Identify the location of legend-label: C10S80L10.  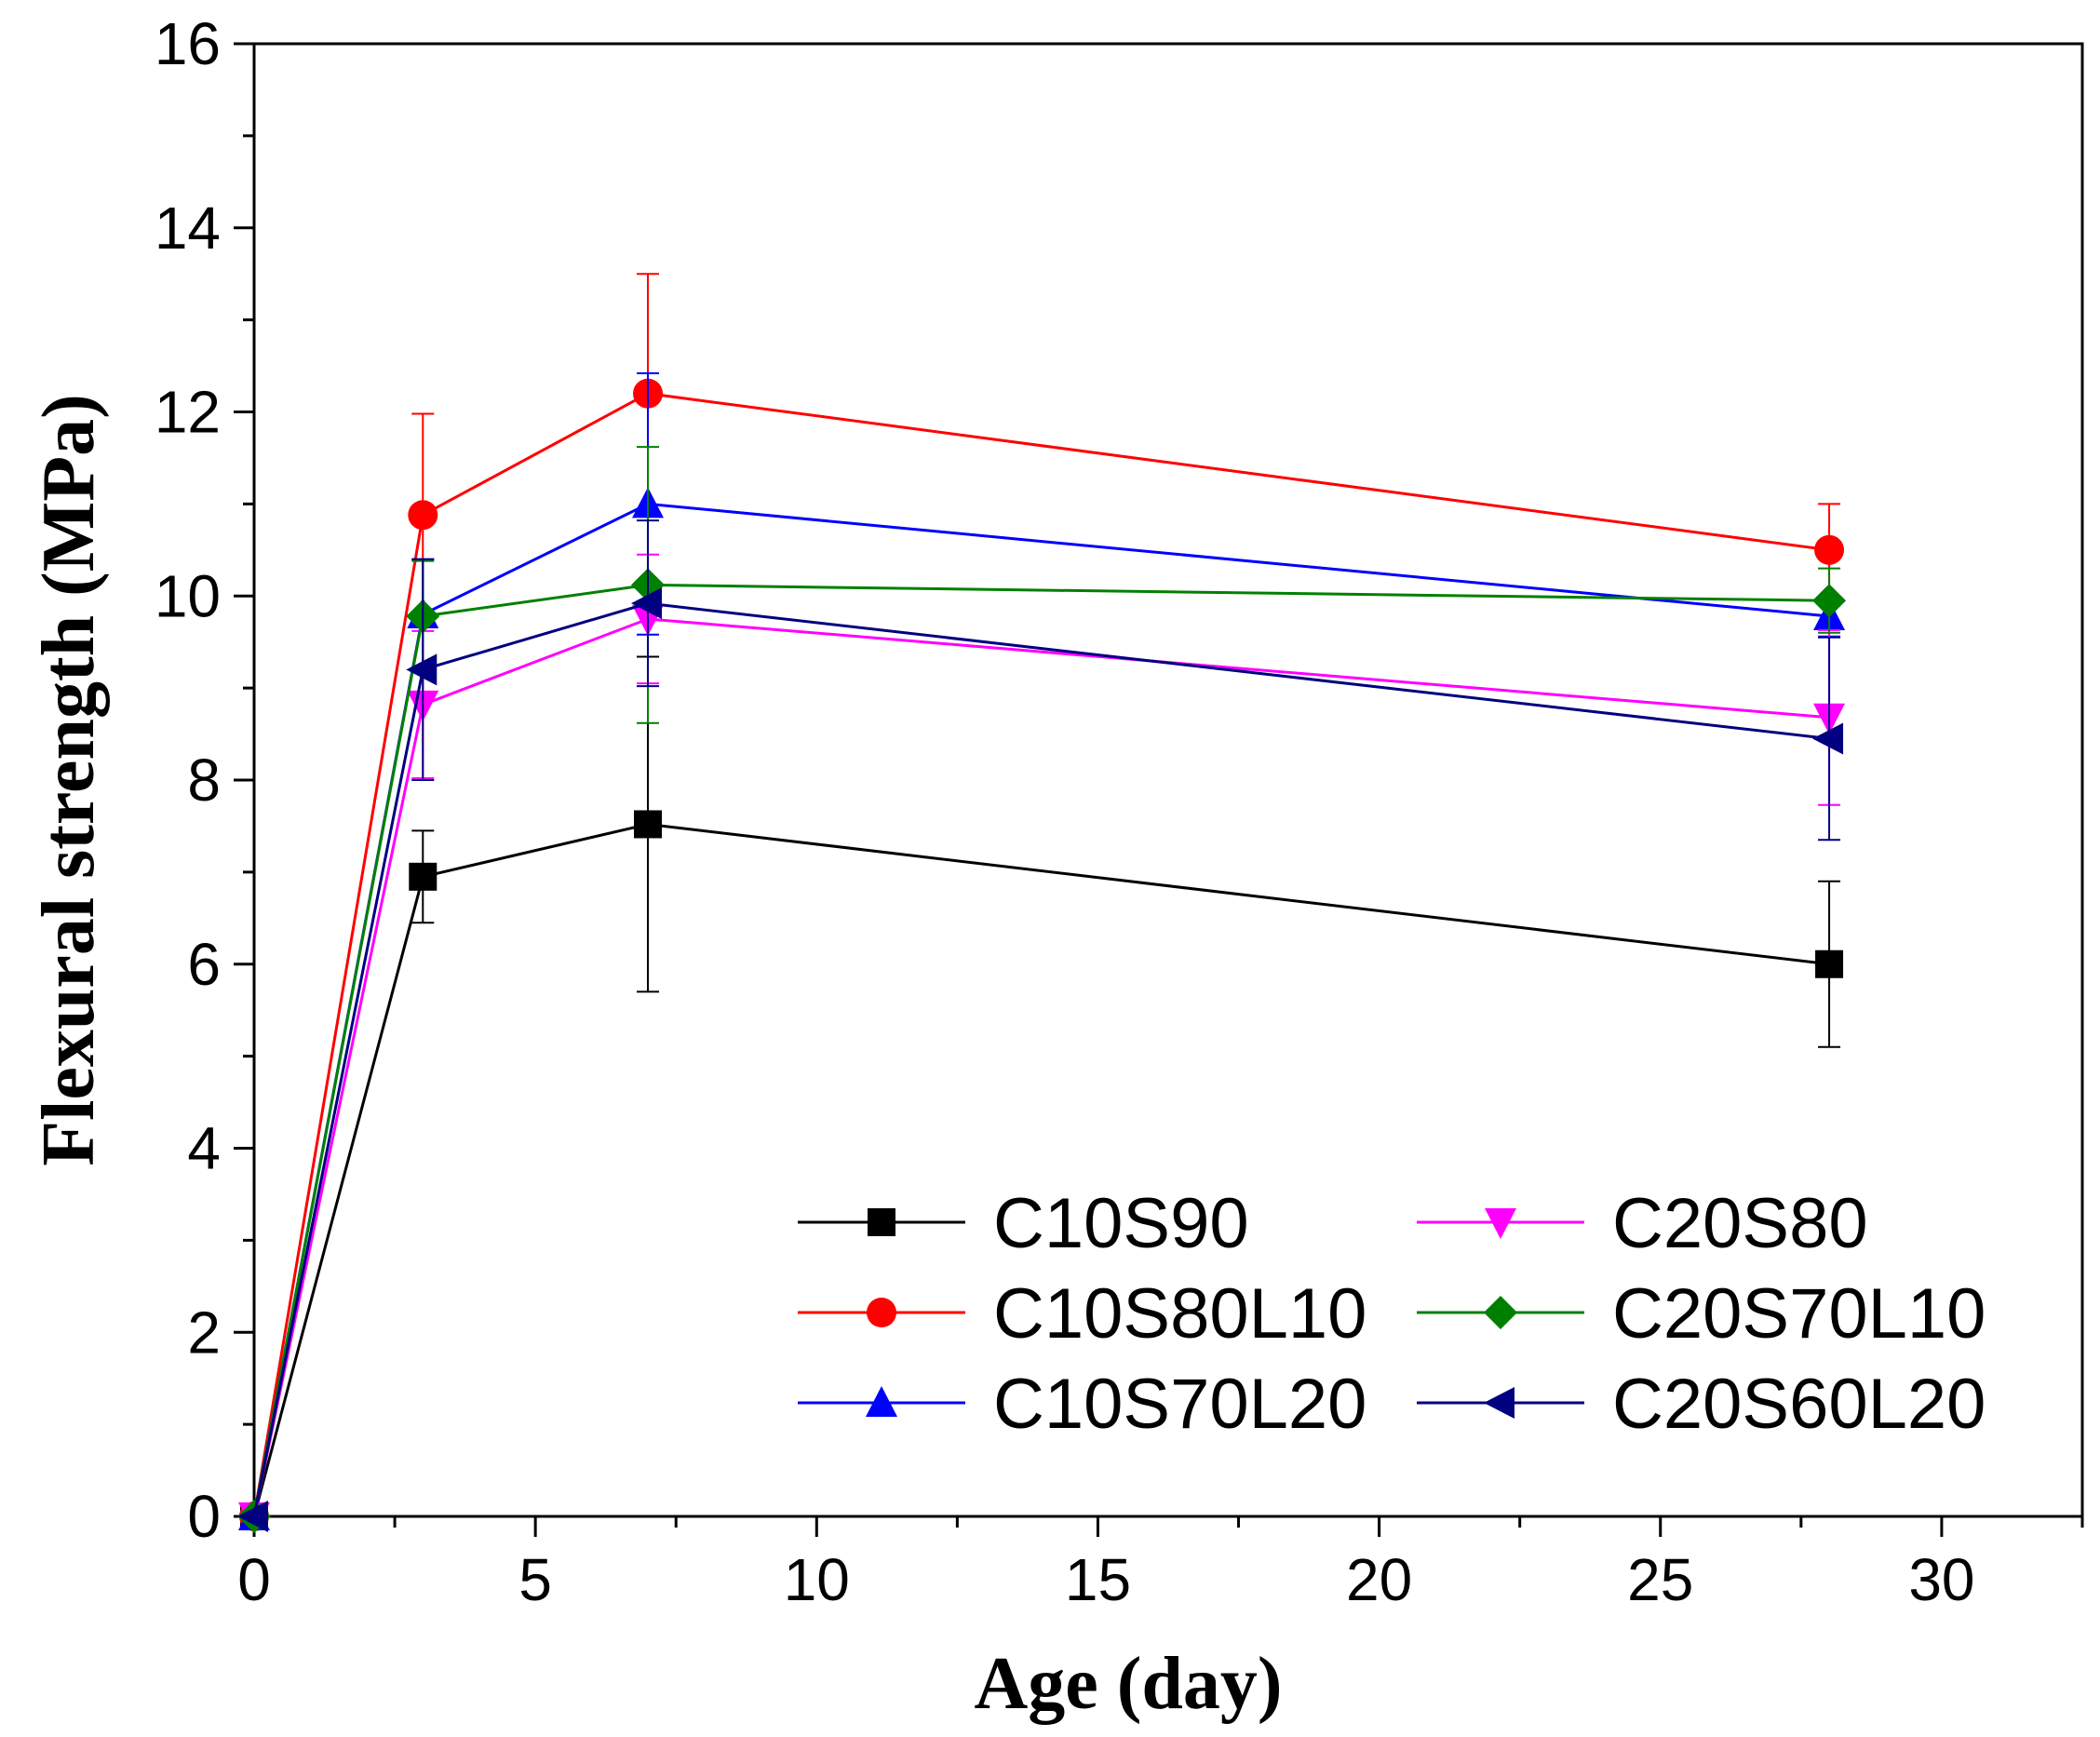
(1179, 1313).